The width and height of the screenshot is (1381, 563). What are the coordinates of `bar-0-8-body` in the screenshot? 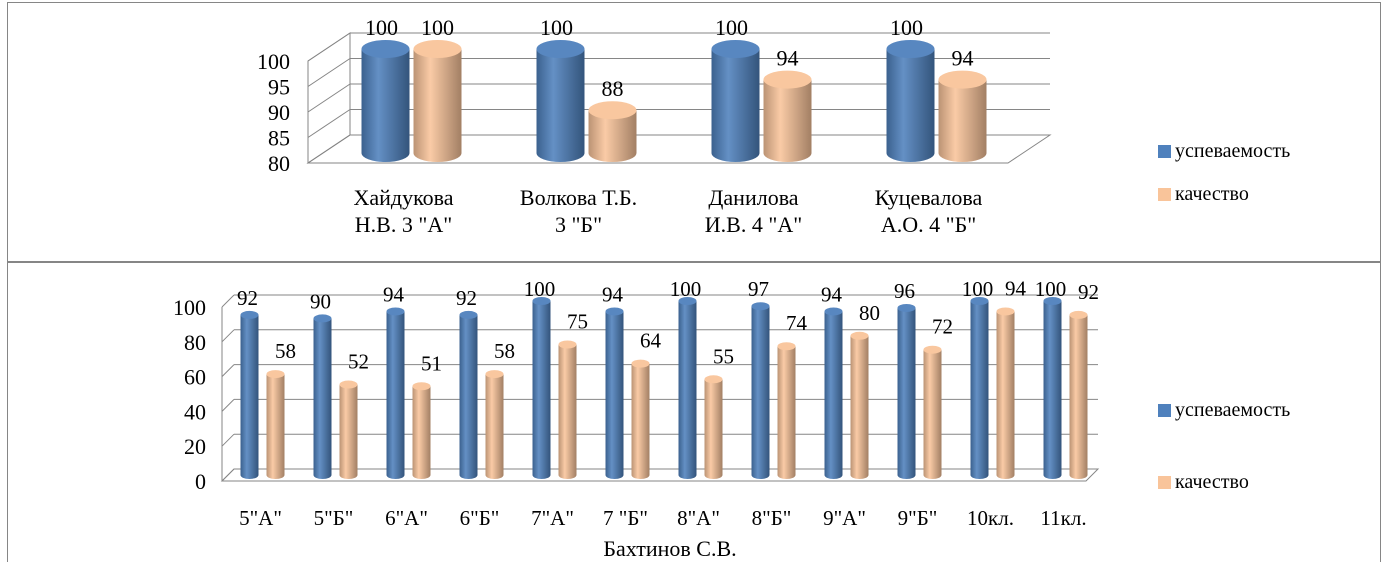 It's located at (833, 395).